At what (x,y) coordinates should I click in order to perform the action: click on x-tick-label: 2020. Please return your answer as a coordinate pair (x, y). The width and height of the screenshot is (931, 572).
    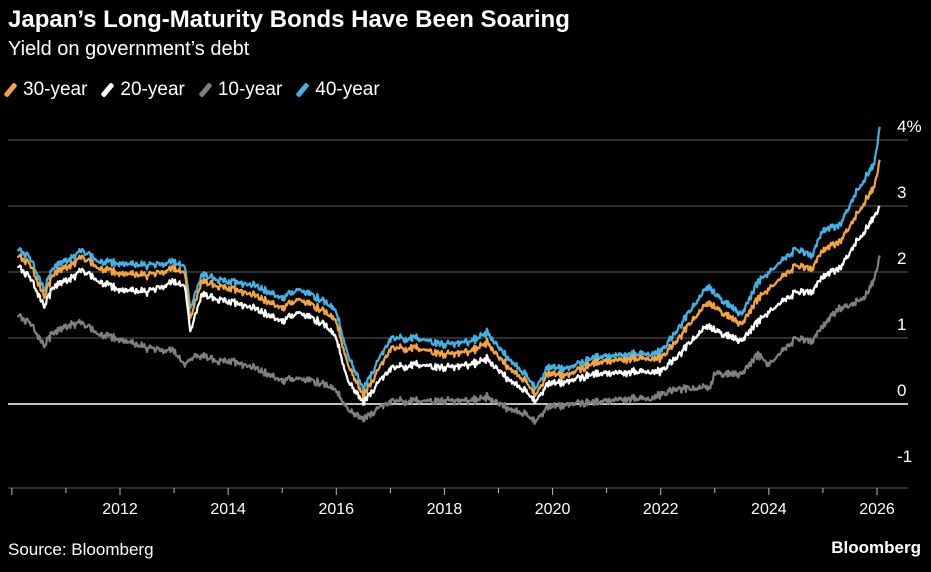
    Looking at the image, I should click on (553, 509).